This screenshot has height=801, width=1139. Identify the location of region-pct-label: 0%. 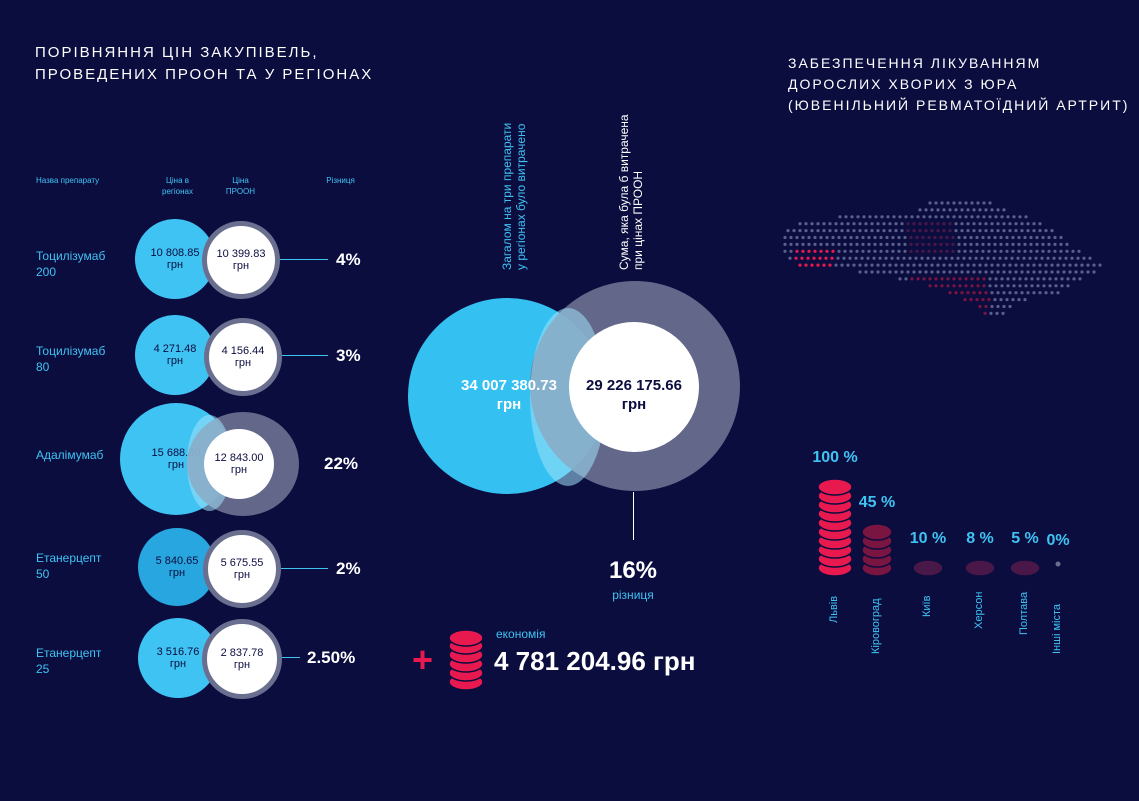
(1058, 540).